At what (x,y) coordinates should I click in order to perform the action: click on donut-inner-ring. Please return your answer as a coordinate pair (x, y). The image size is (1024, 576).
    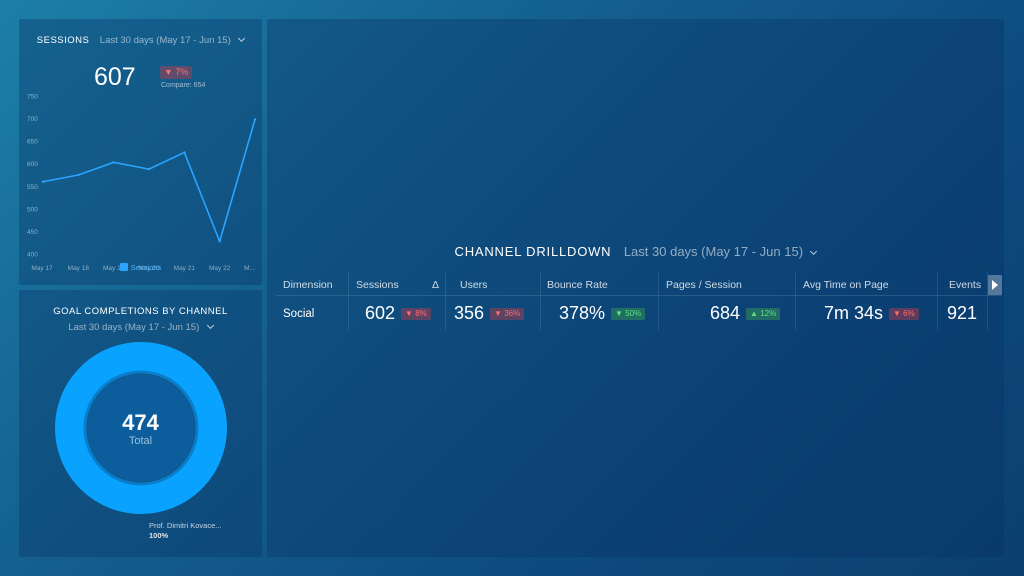
    Looking at the image, I should click on (141, 428).